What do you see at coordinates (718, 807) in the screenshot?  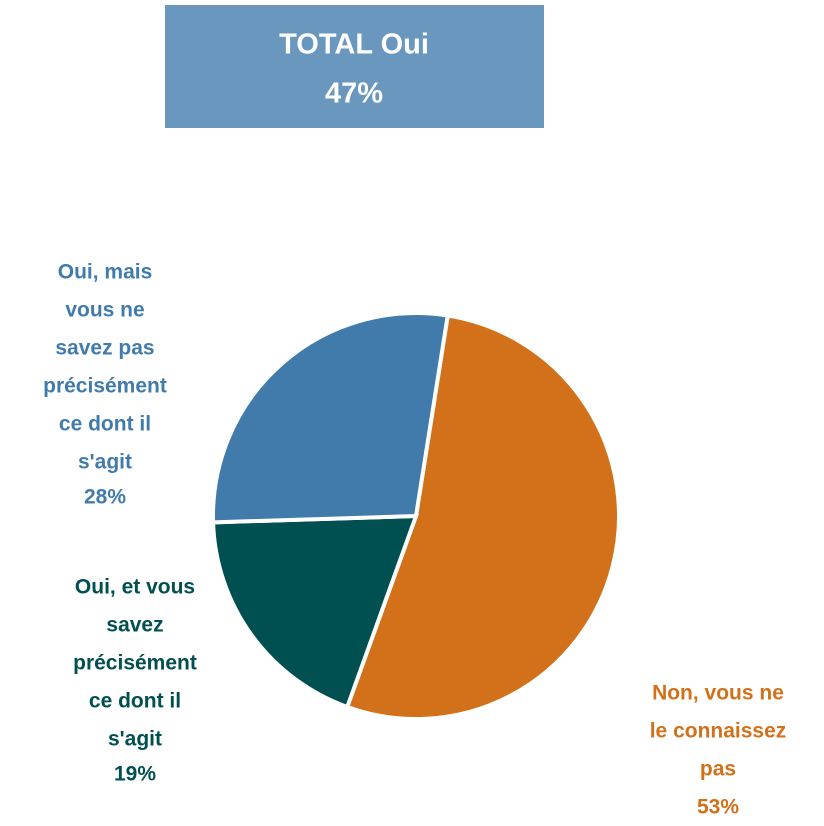 I see `slice-value-label: 53%` at bounding box center [718, 807].